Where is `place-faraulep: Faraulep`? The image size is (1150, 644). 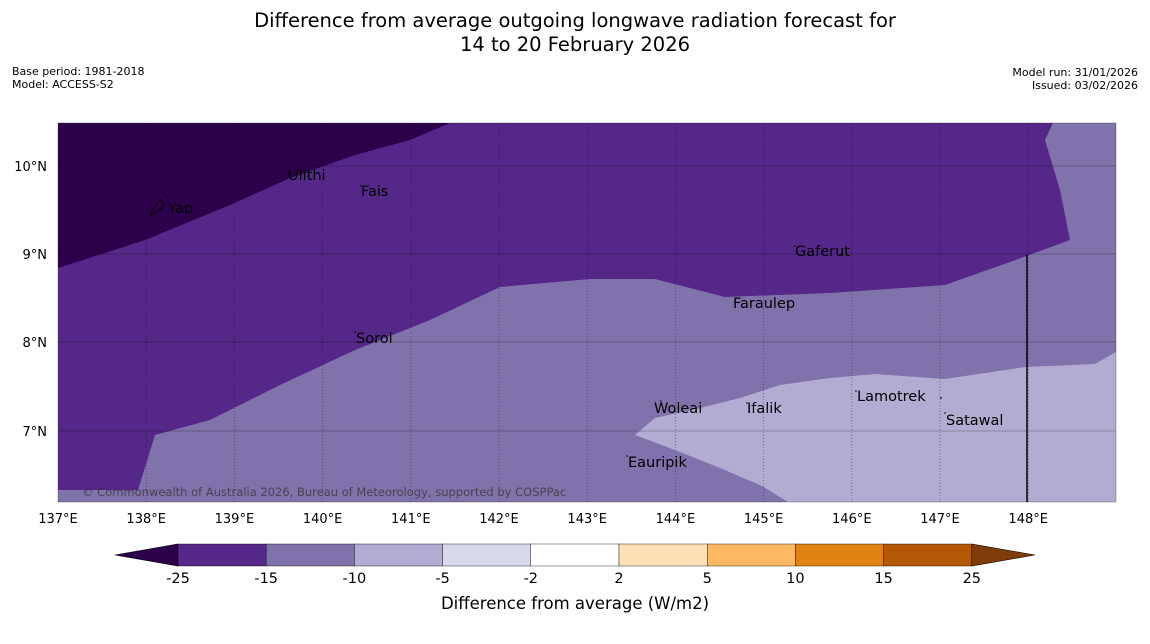
place-faraulep: Faraulep is located at coordinates (764, 304).